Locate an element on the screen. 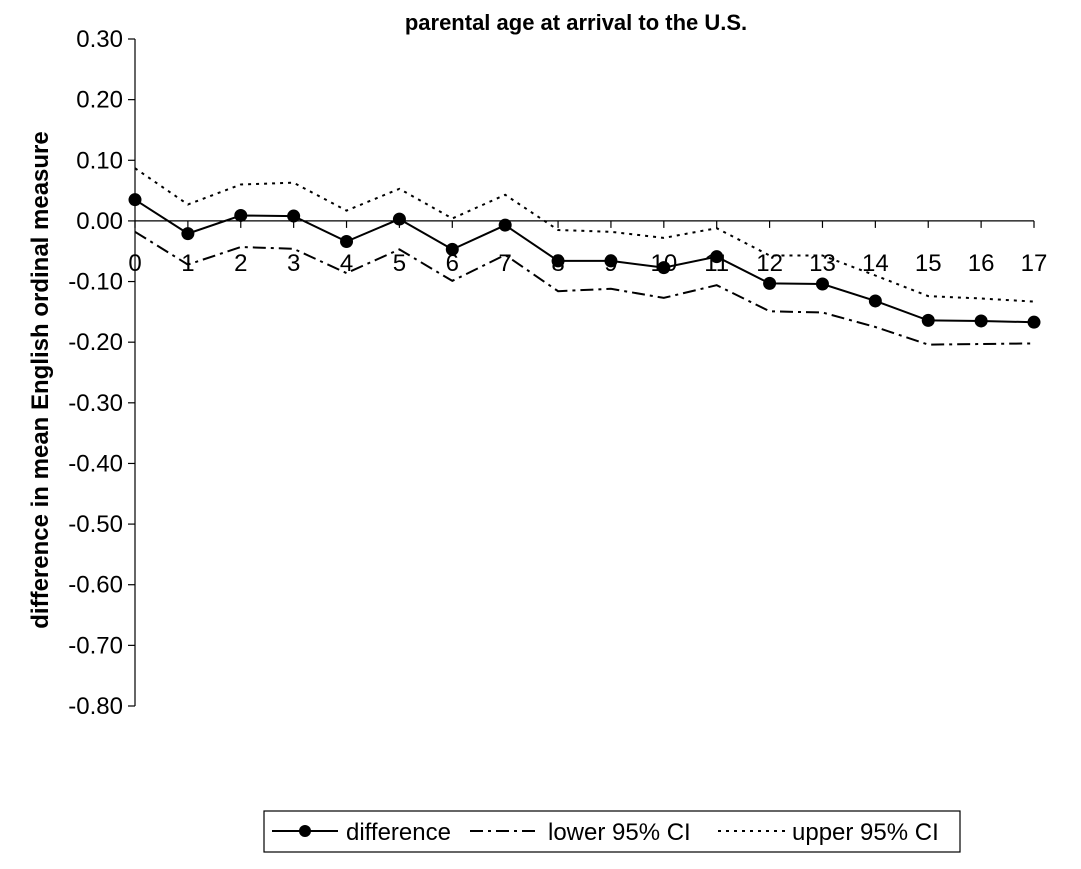 The width and height of the screenshot is (1081, 869). x-tick-label: 1 is located at coordinates (187, 263).